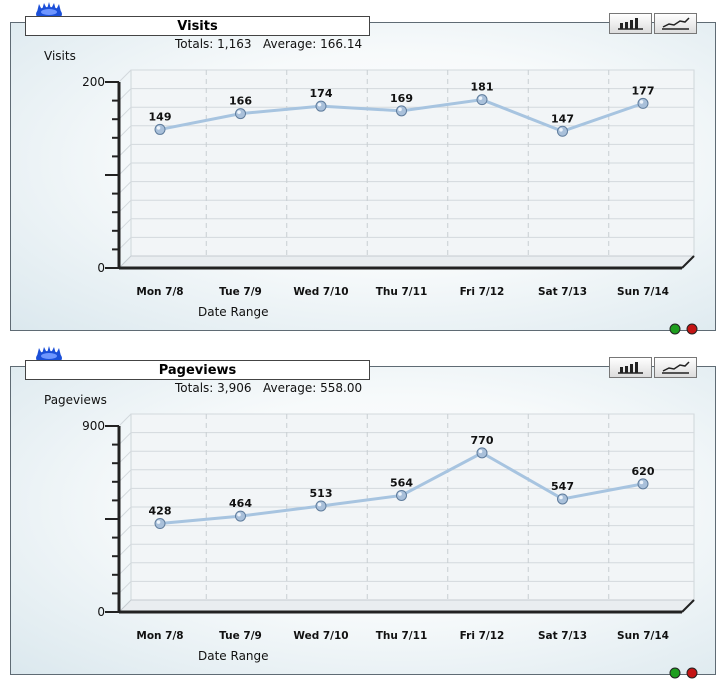 This screenshot has height=686, width=726. What do you see at coordinates (643, 471) in the screenshot?
I see `data-label: 620` at bounding box center [643, 471].